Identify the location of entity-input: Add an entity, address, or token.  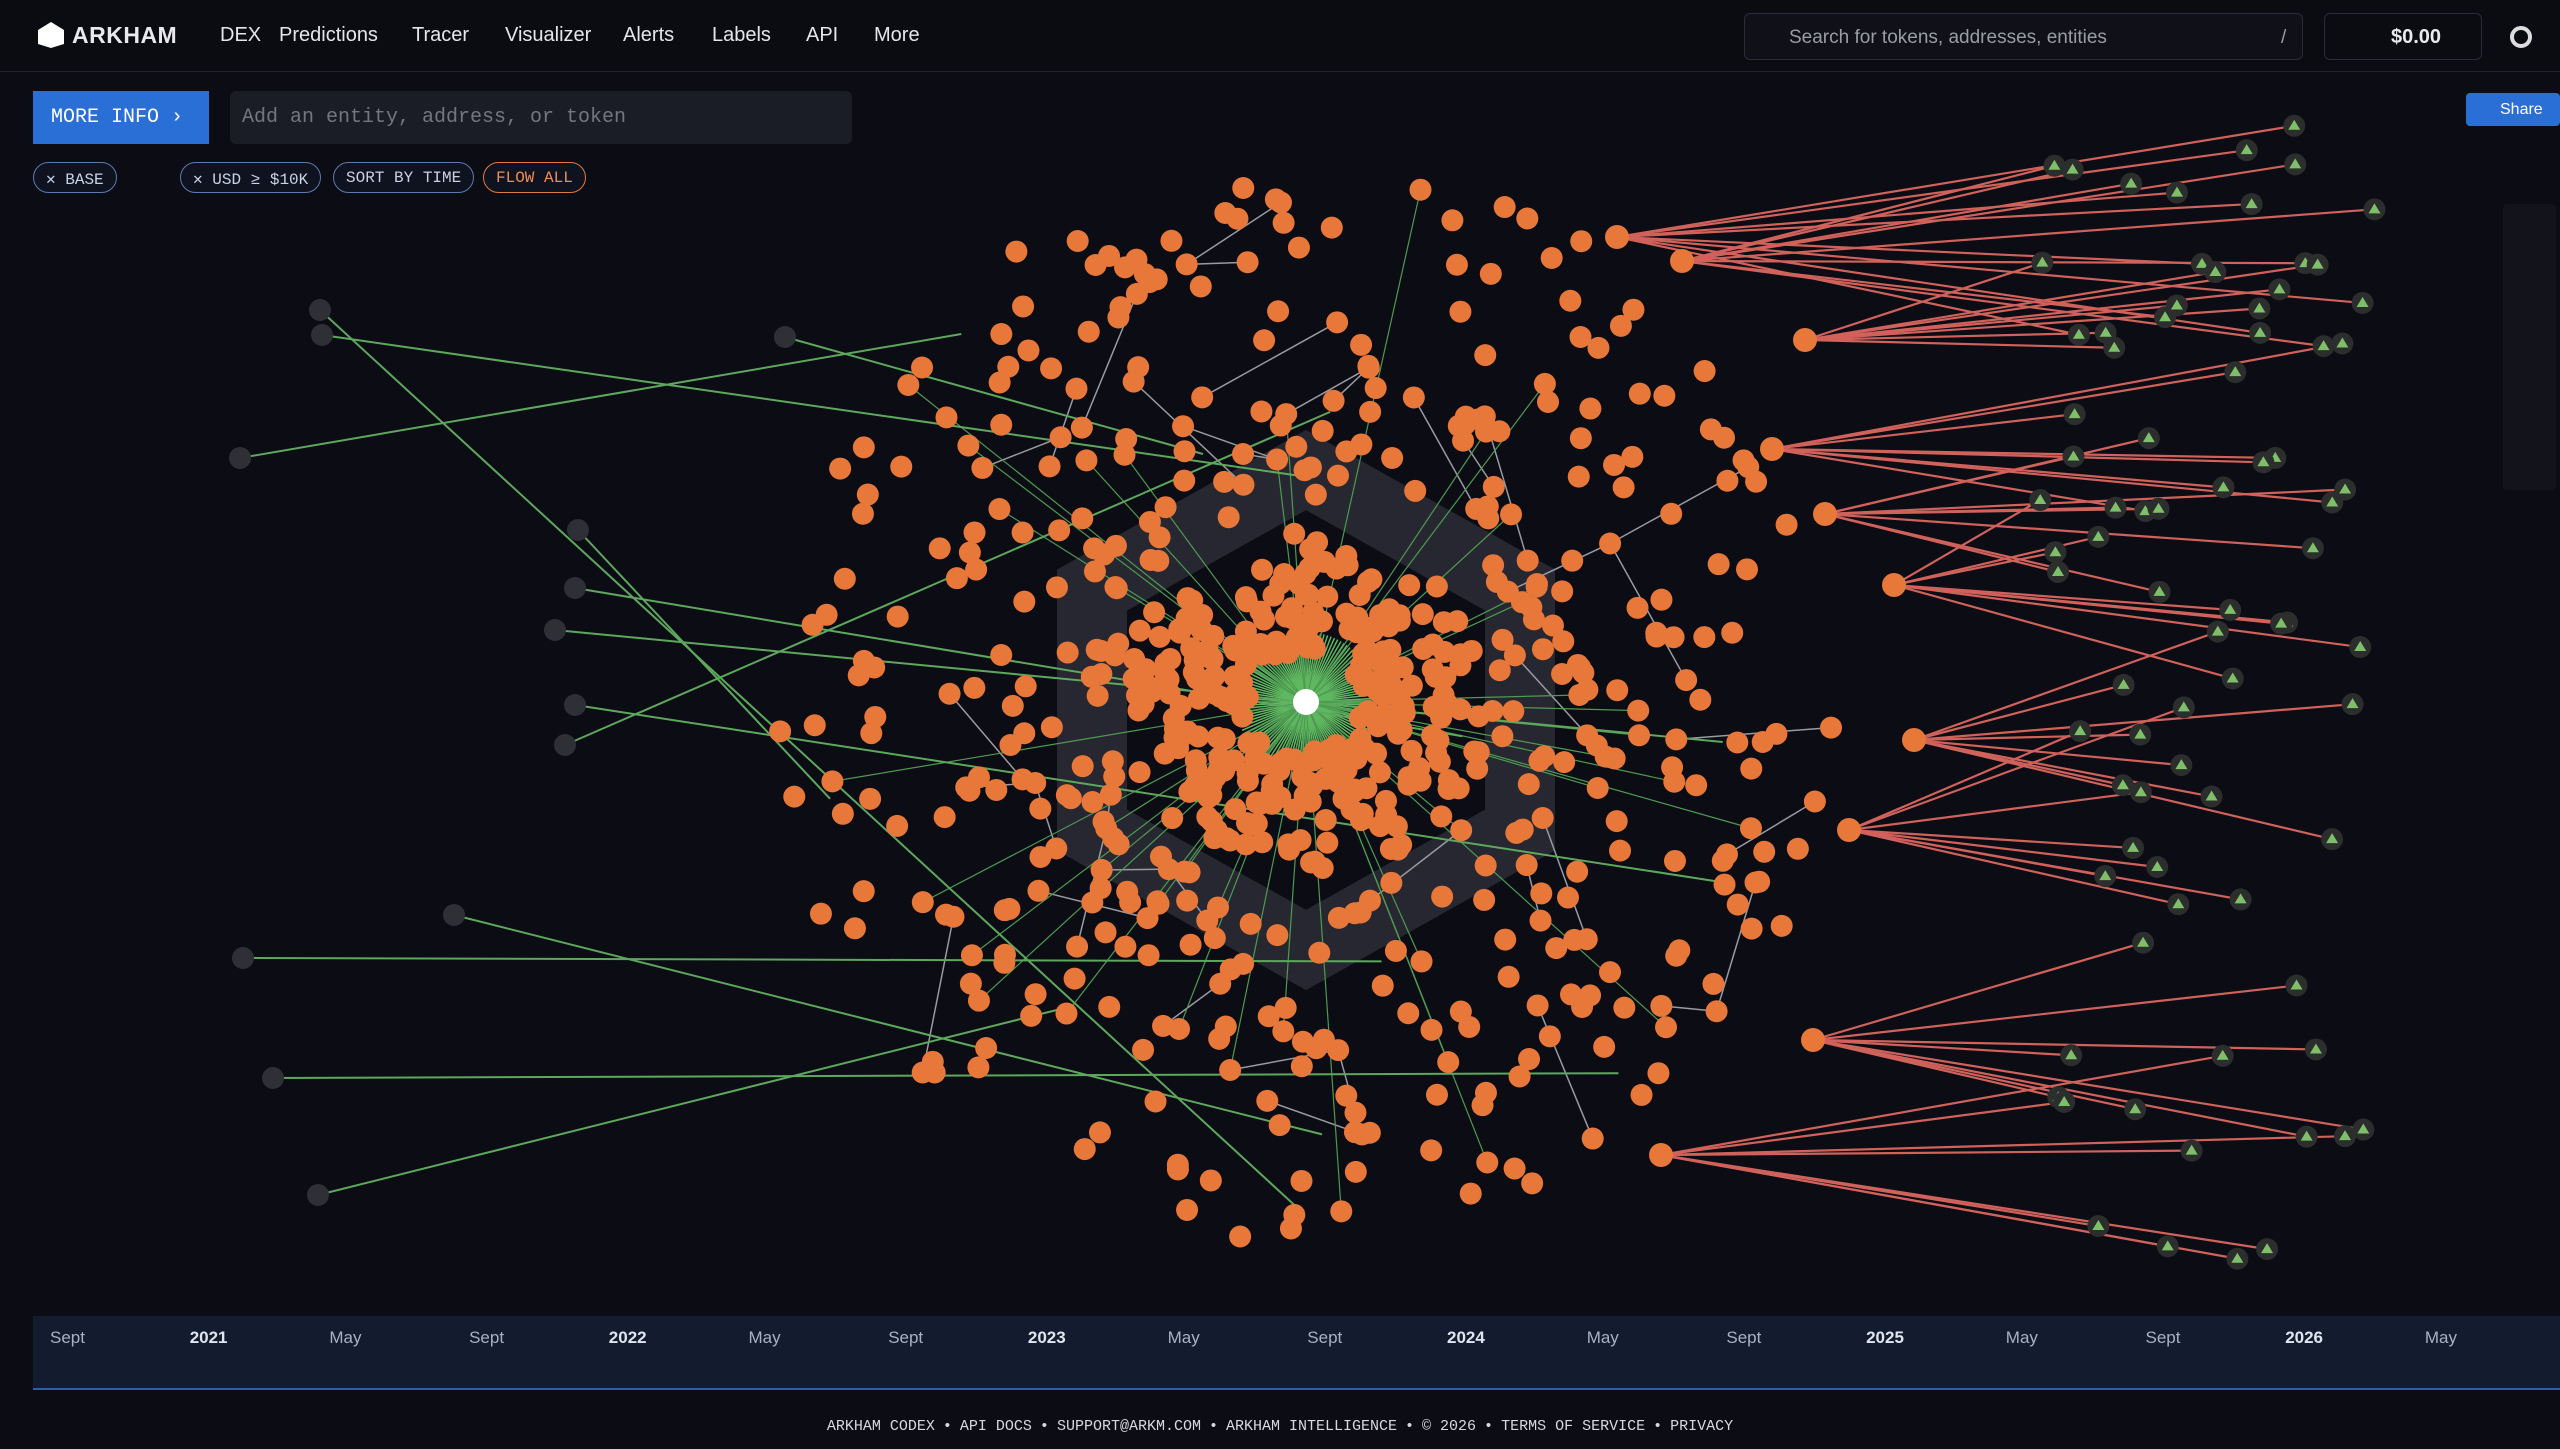
(541, 117).